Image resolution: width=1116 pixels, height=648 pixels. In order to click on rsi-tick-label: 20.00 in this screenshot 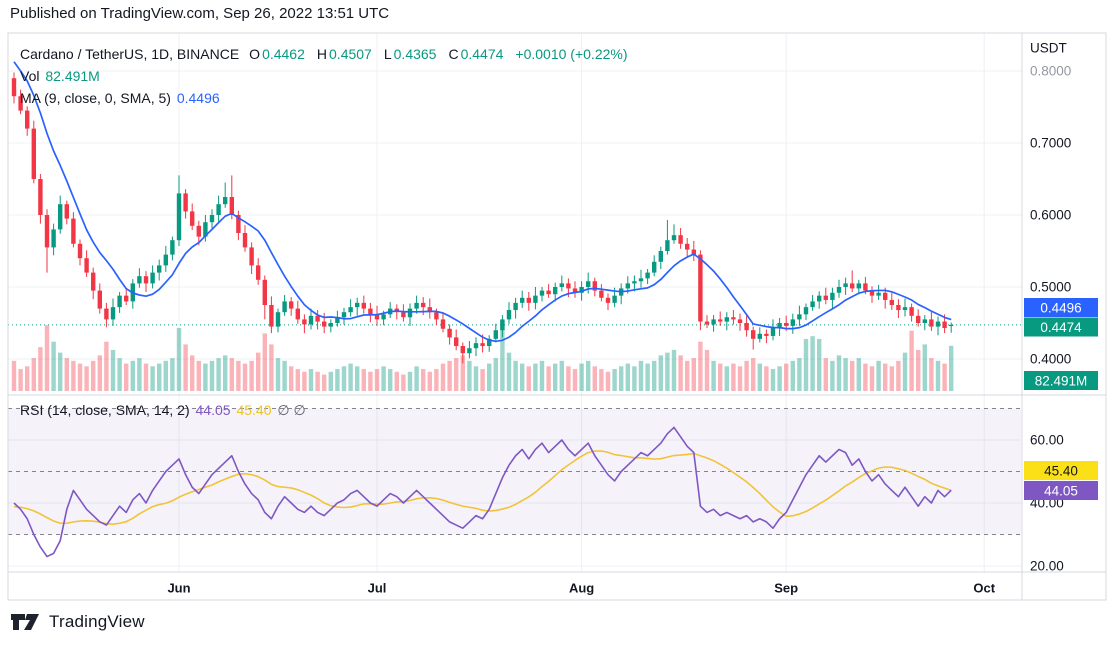, I will do `click(1047, 566)`.